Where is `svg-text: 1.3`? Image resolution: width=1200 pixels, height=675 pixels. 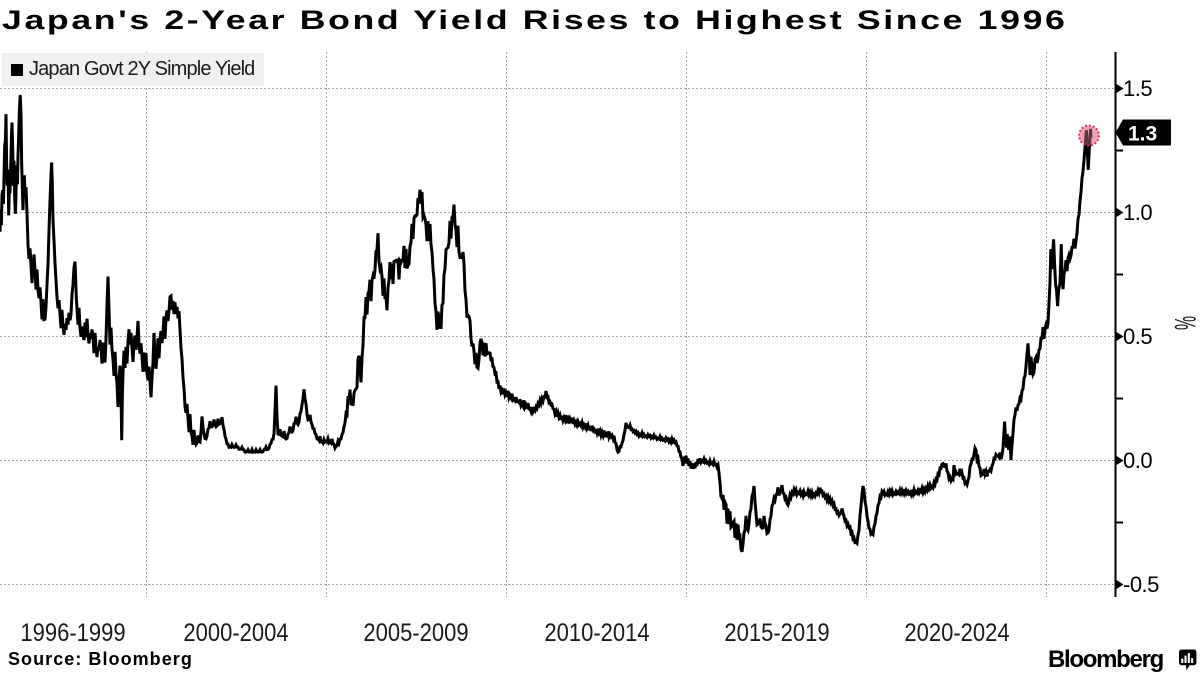
svg-text: 1.3 is located at coordinates (1142, 134).